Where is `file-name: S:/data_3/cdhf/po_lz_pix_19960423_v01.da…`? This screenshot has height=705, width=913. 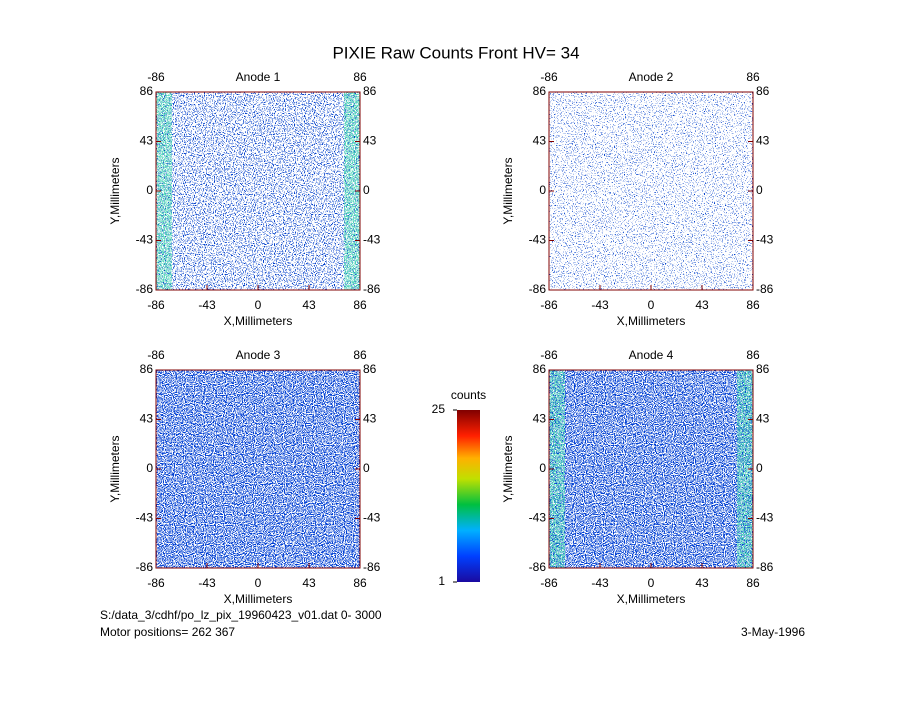
file-name: S:/data_3/cdhf/po_lz_pix_19960423_v01.da… is located at coordinates (241, 615).